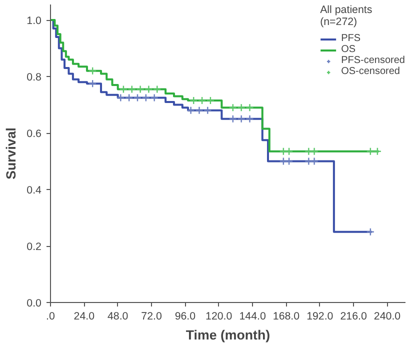 The height and width of the screenshot is (345, 417). What do you see at coordinates (387, 316) in the screenshot?
I see `x-tick-label: 240.0` at bounding box center [387, 316].